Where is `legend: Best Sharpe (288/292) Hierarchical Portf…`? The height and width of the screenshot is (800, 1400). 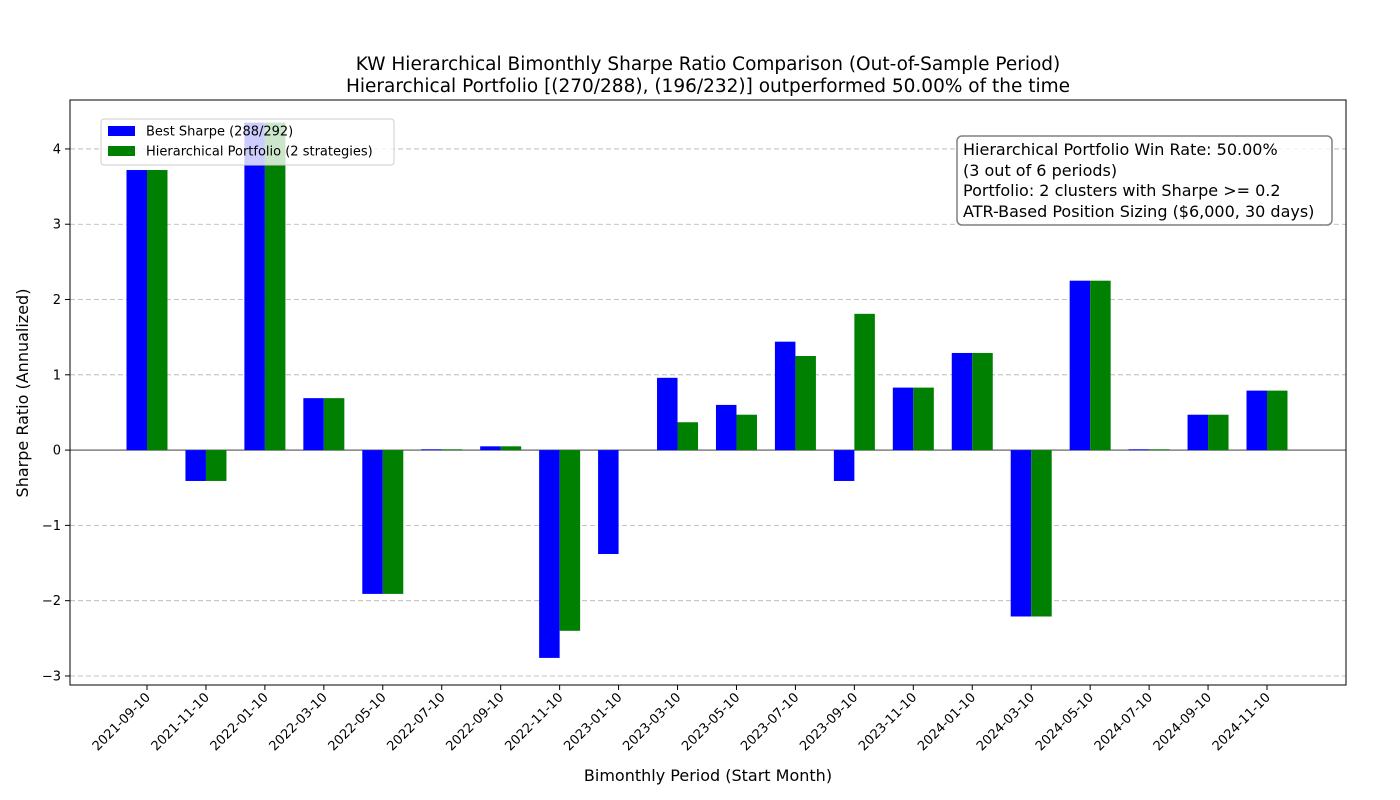 legend: Best Sharpe (288/292) Hierarchical Portf… is located at coordinates (247, 142).